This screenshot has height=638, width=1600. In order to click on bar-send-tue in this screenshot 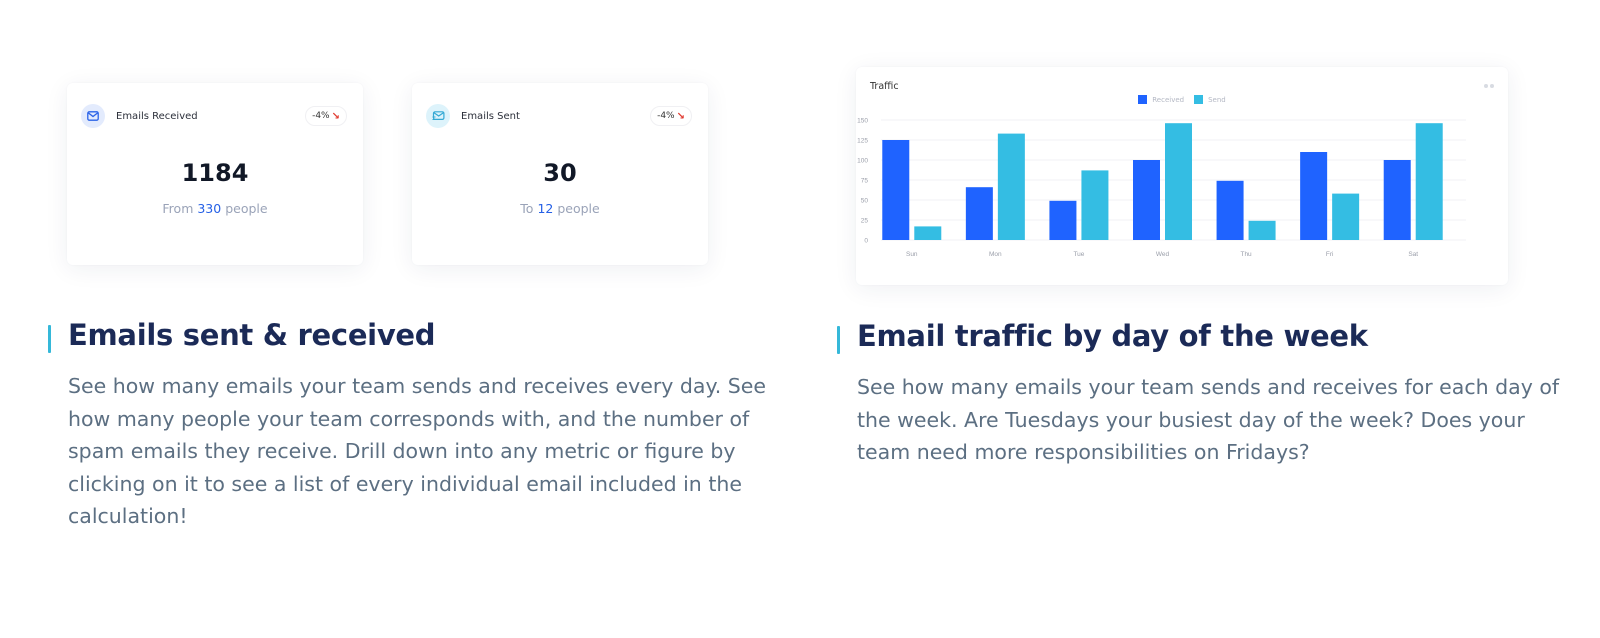, I will do `click(1095, 205)`.